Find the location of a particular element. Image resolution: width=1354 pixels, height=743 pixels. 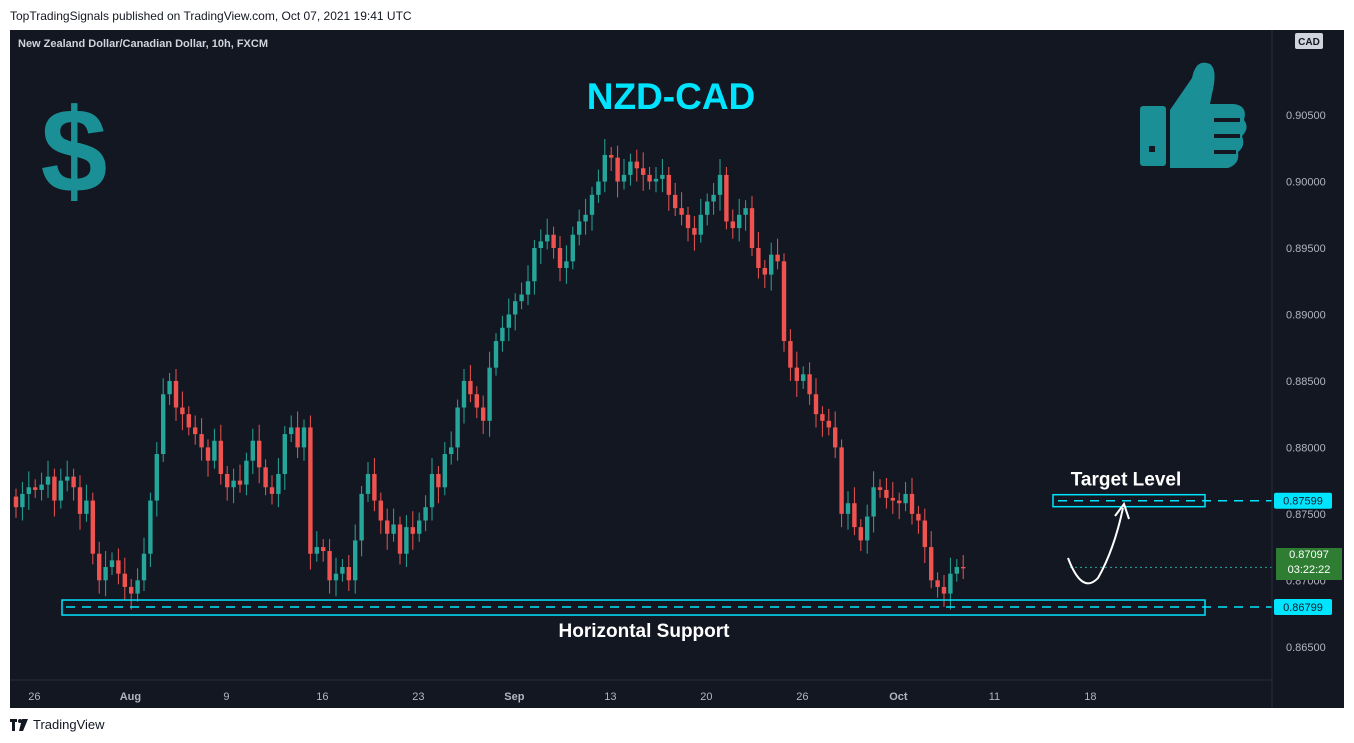

x-tick-label: Oct is located at coordinates (898, 697).